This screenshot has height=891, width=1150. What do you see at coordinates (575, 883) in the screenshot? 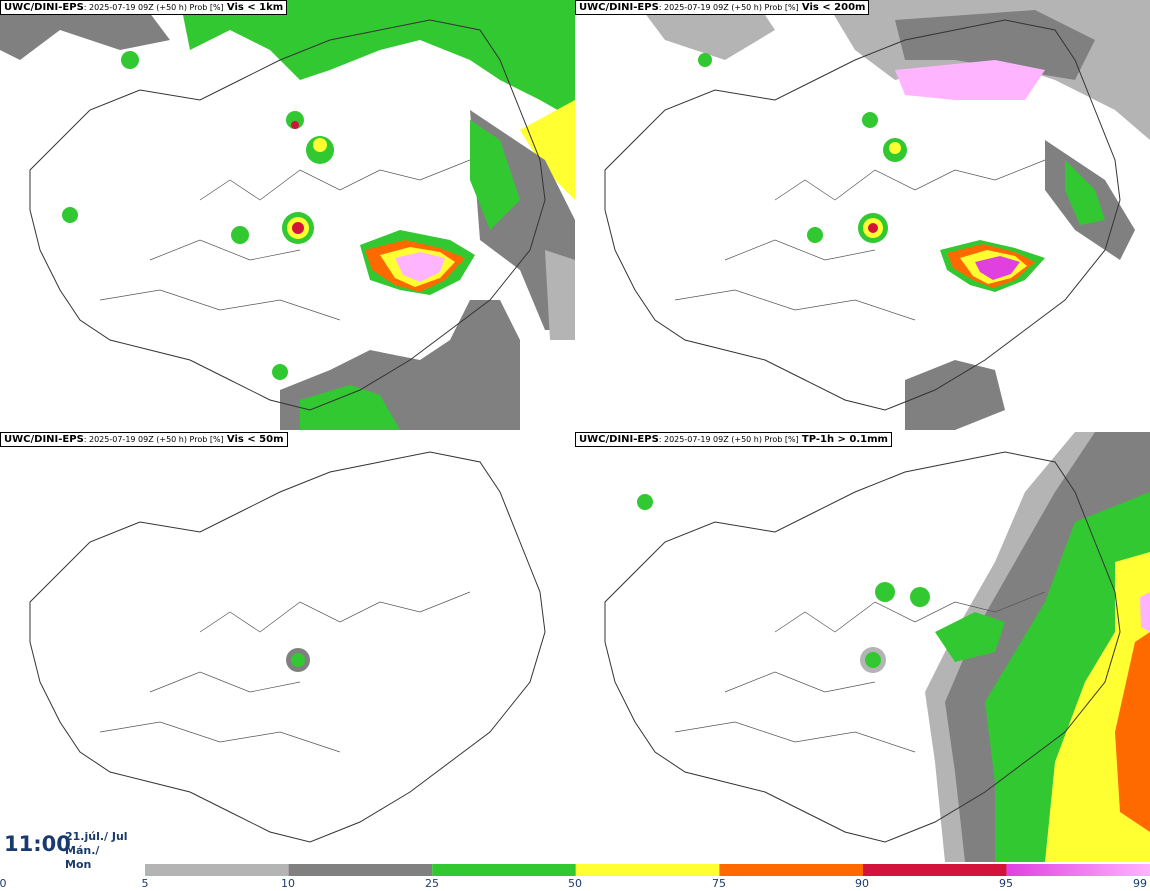
I see `colorbar-tick-50: 50` at bounding box center [575, 883].